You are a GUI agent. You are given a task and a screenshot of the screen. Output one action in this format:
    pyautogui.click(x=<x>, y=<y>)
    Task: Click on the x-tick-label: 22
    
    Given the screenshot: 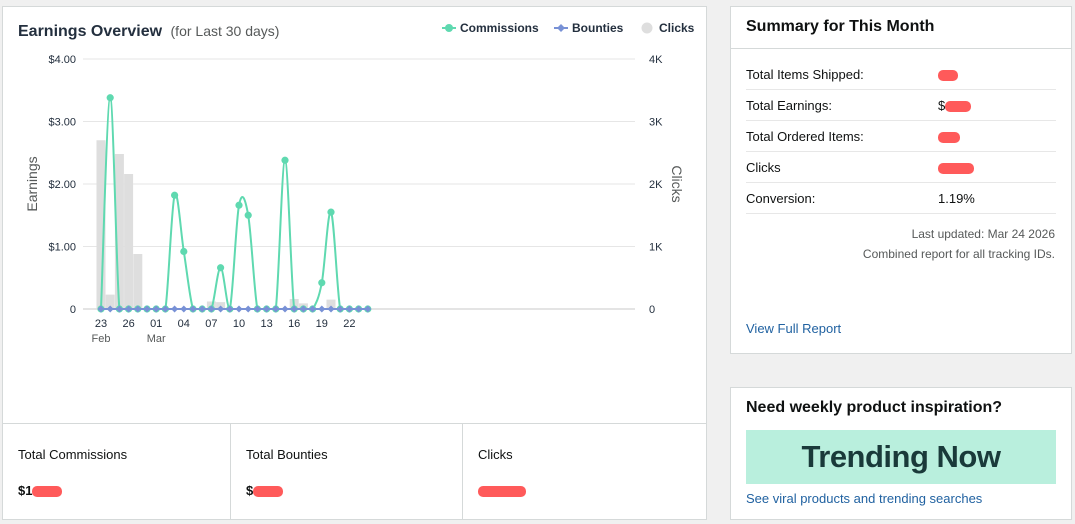 What is the action you would take?
    pyautogui.click(x=349, y=324)
    